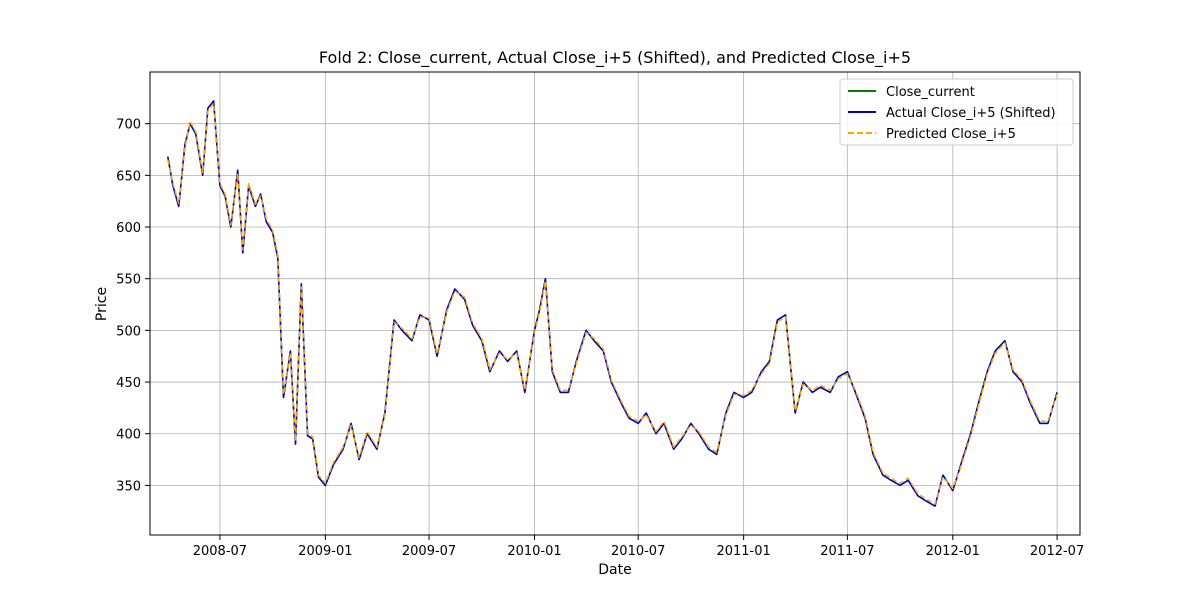 This screenshot has width=1200, height=600. I want to click on x-tick-label: 2010-01, so click(534, 551).